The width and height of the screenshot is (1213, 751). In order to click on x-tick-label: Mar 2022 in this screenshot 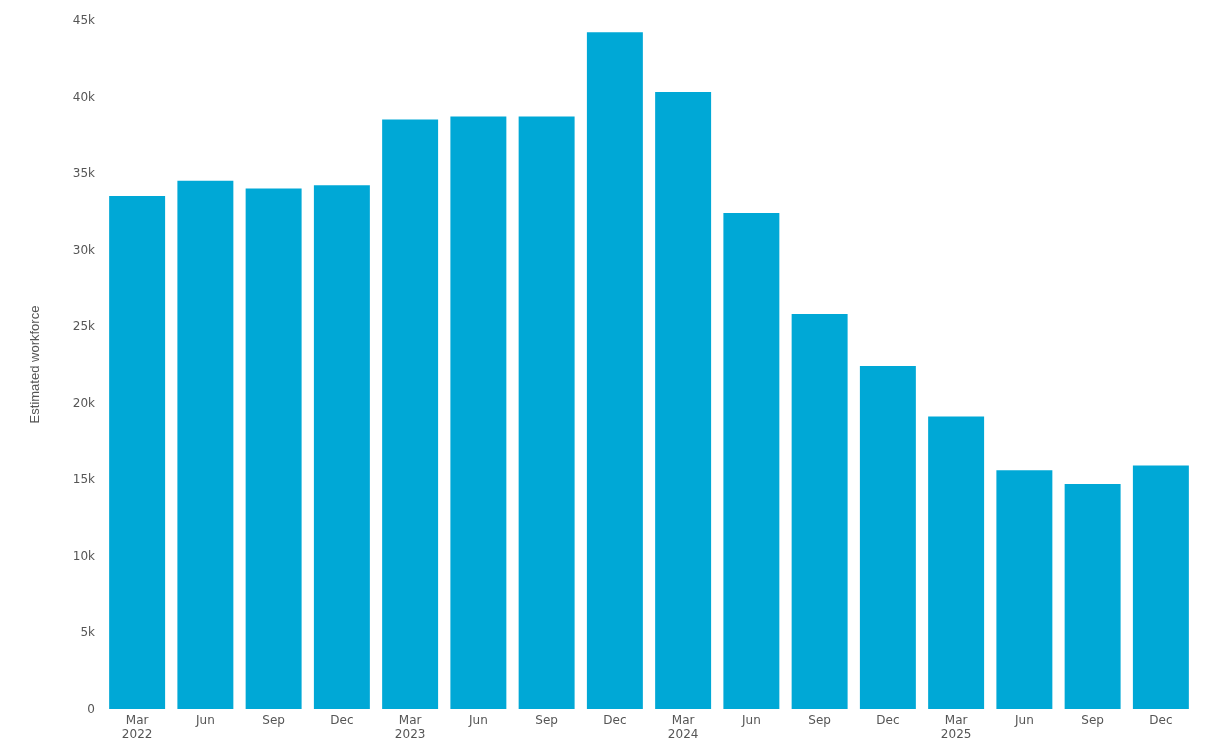, I will do `click(137, 727)`.